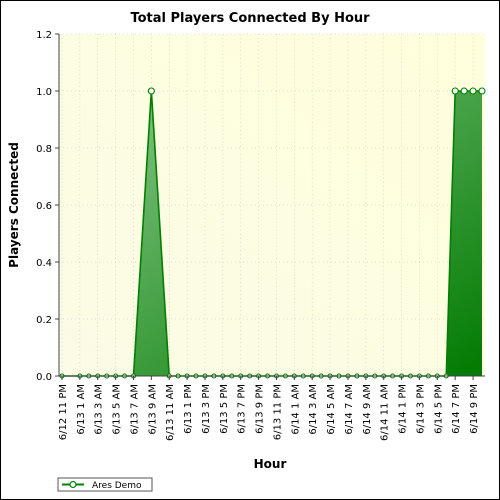 The height and width of the screenshot is (500, 500). I want to click on legend-box, so click(105, 484).